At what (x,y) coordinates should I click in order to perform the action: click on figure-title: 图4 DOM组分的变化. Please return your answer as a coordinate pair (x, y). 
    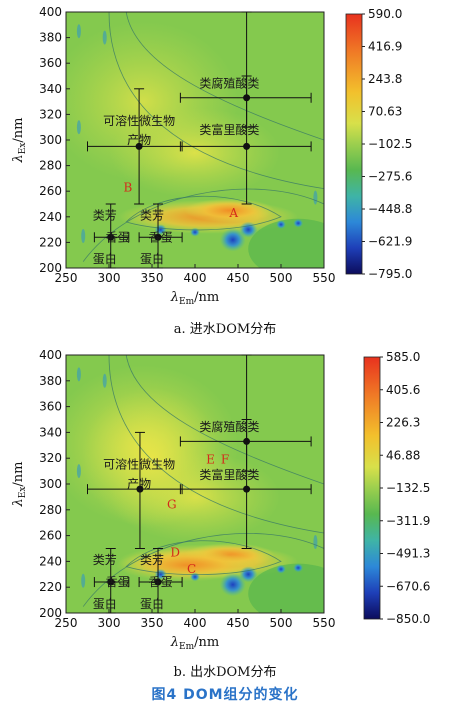
    Looking at the image, I should click on (225, 695).